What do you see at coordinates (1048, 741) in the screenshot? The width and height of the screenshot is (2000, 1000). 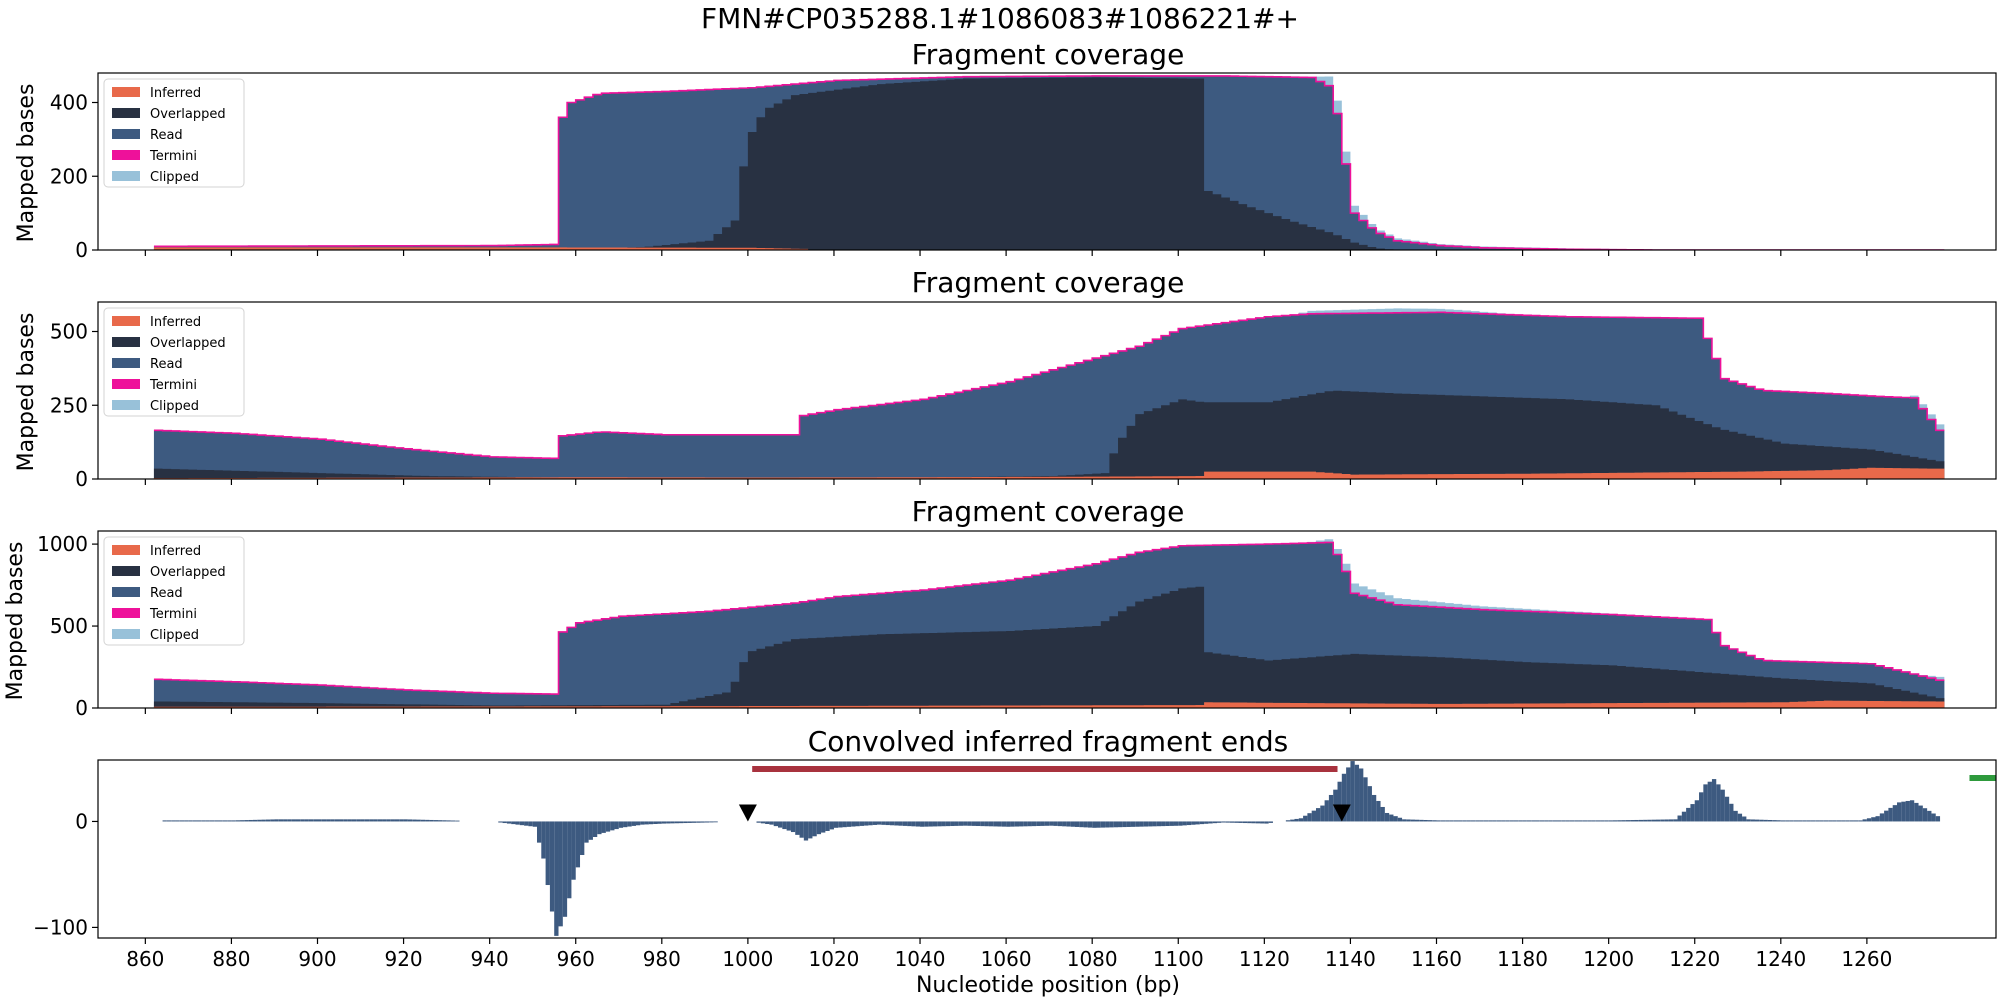 I see `panel-4-title: Convolved inferred fragment ends` at bounding box center [1048, 741].